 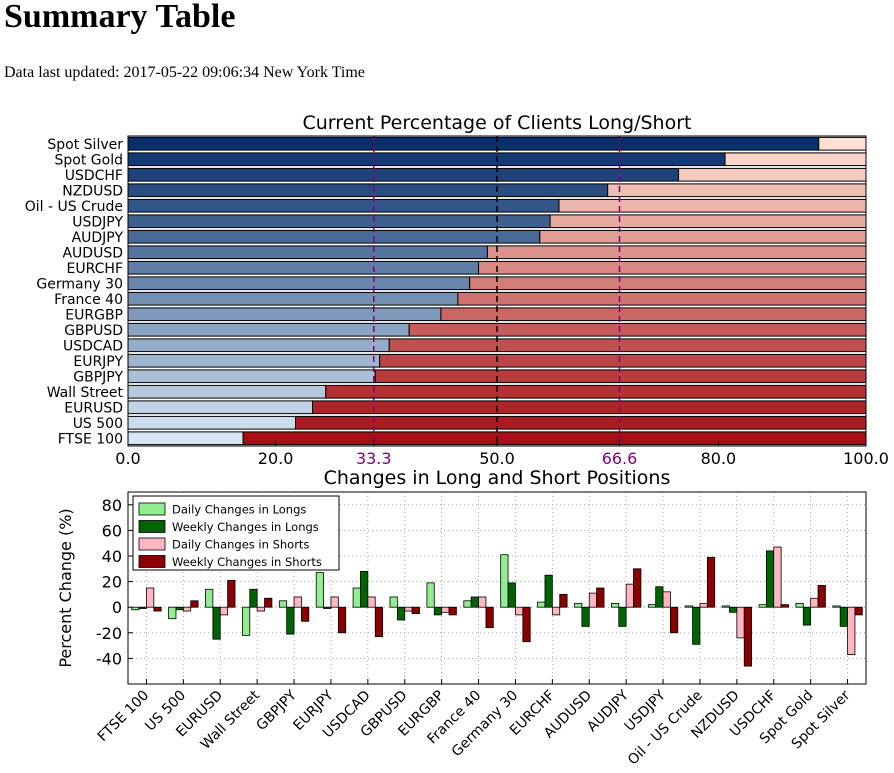 I want to click on y-tick-label: 0, so click(x=117, y=607).